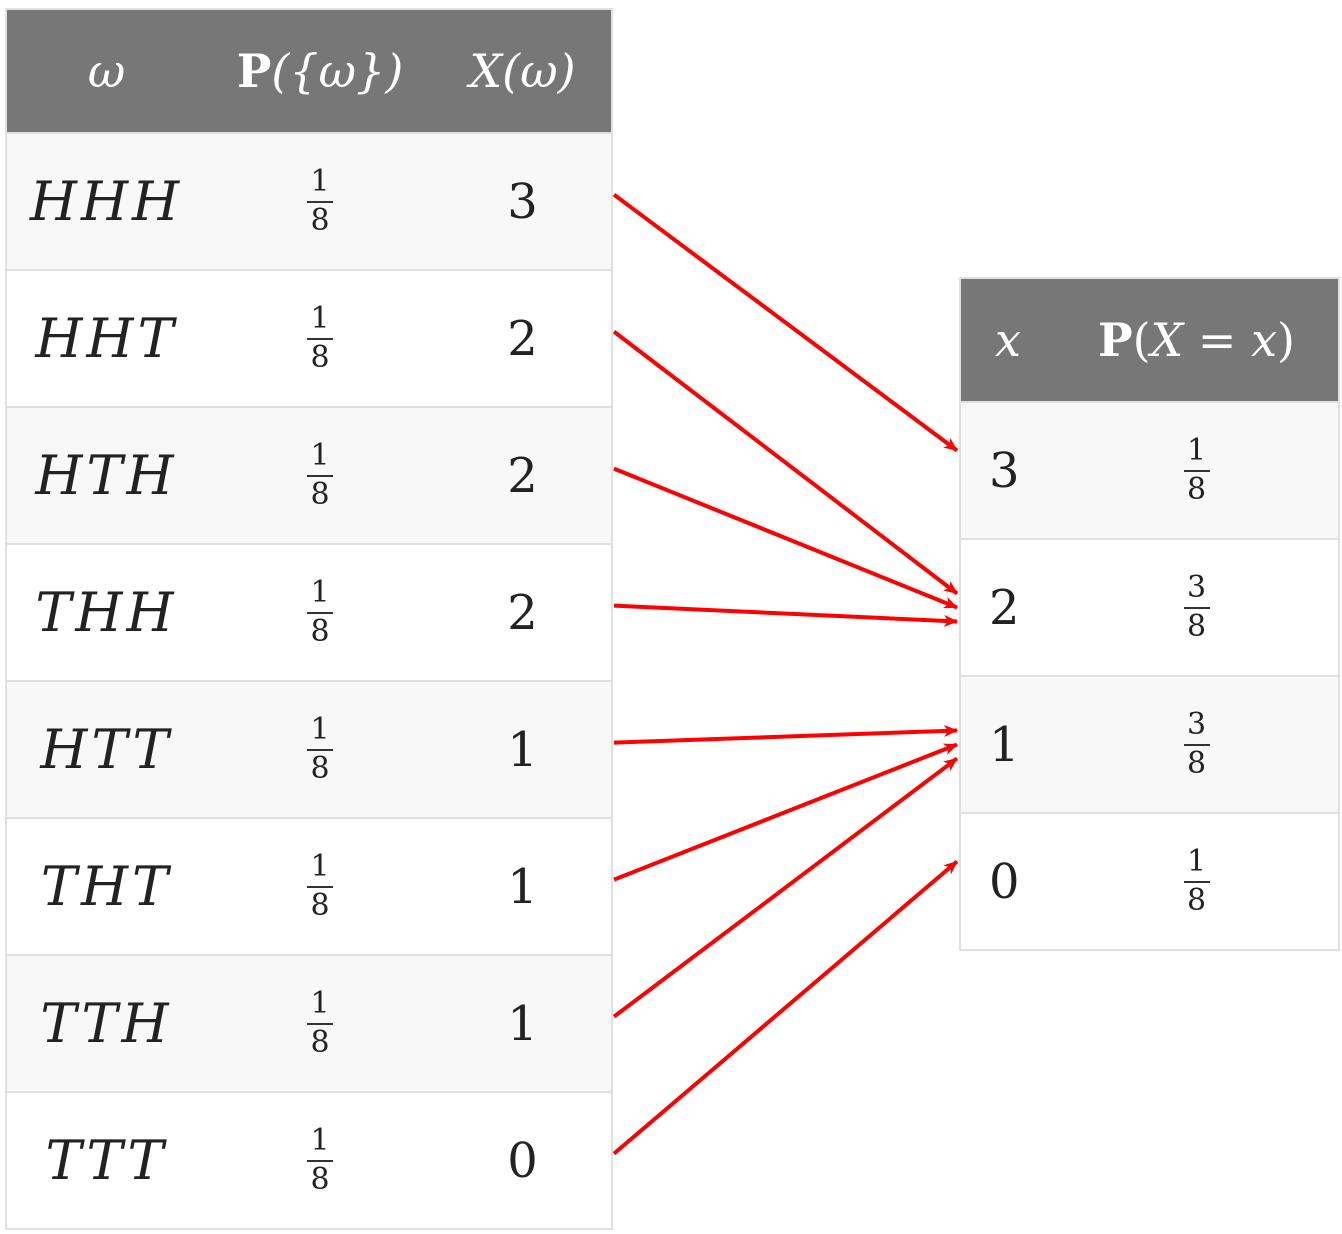 Image resolution: width=1342 pixels, height=1234 pixels. I want to click on distribution-x-cell: 0, so click(1007, 881).